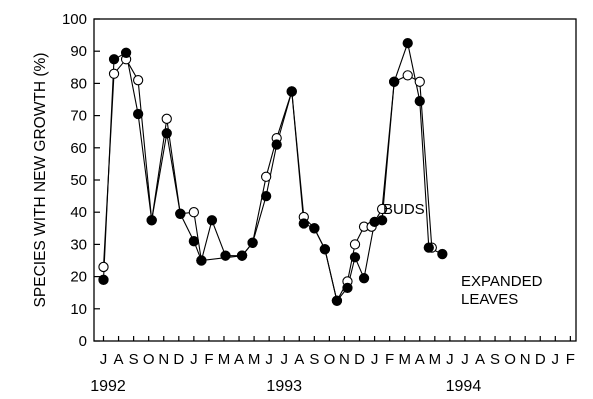 The width and height of the screenshot is (593, 399). Describe the element at coordinates (78, 83) in the screenshot. I see `y-tick-label: 80` at that location.